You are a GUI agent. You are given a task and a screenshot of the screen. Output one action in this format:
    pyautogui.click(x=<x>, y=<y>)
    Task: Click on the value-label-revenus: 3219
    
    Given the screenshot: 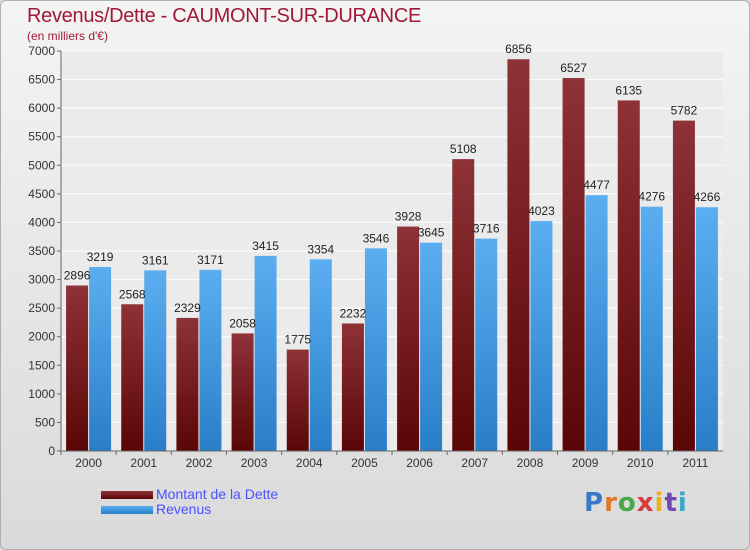 What is the action you would take?
    pyautogui.click(x=100, y=257)
    